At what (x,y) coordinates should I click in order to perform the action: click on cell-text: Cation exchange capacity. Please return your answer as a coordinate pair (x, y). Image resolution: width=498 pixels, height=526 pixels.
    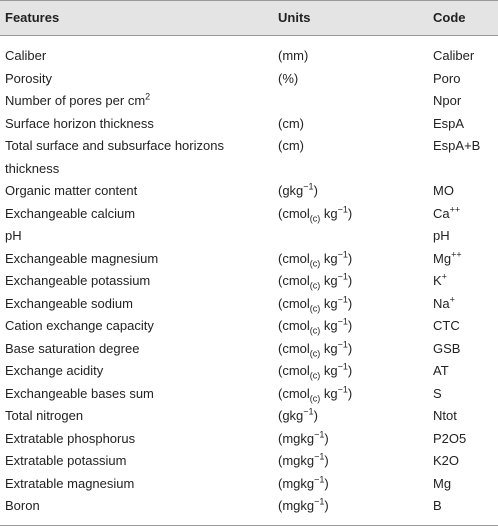
    Looking at the image, I should click on (79, 325).